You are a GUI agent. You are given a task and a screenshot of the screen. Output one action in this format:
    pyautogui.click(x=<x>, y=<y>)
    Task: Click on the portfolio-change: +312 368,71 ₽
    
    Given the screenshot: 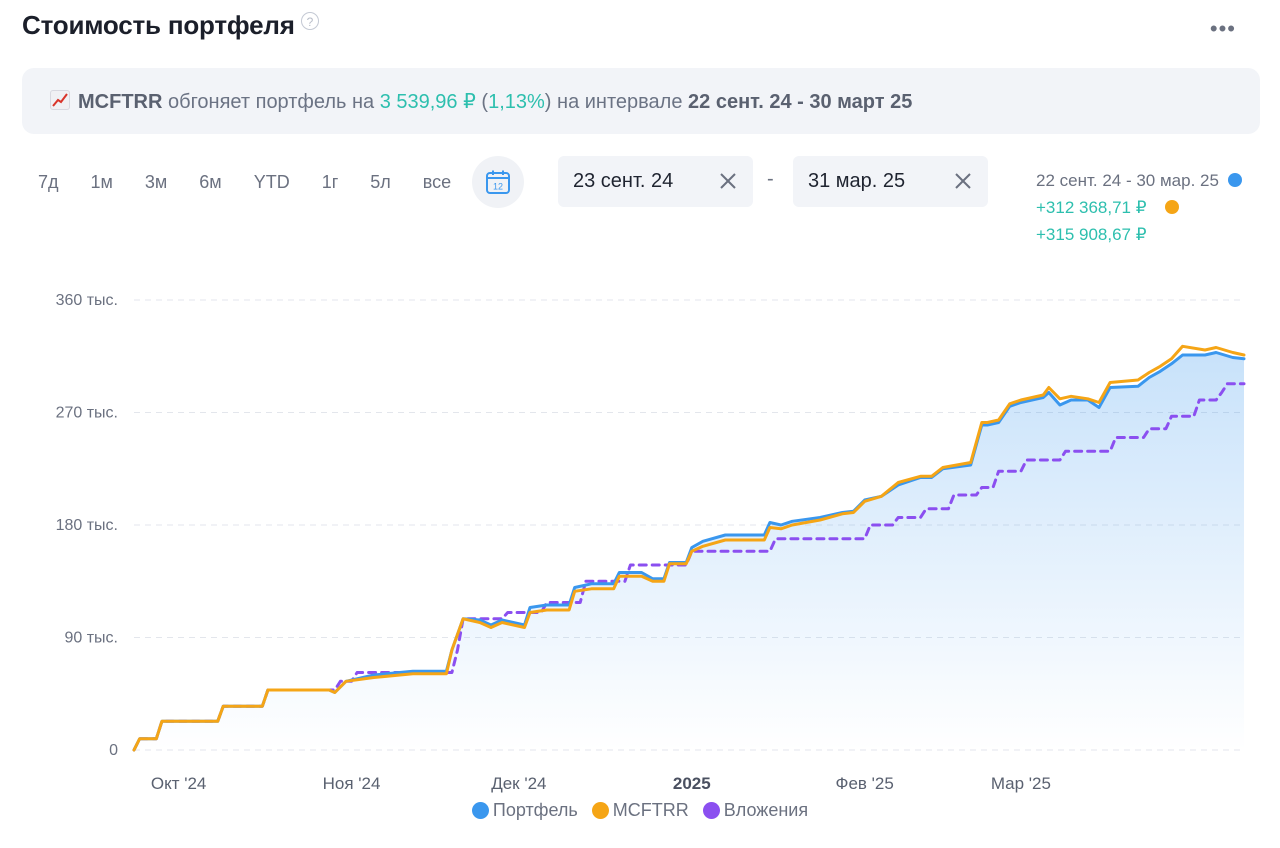 What is the action you would take?
    pyautogui.click(x=1091, y=207)
    